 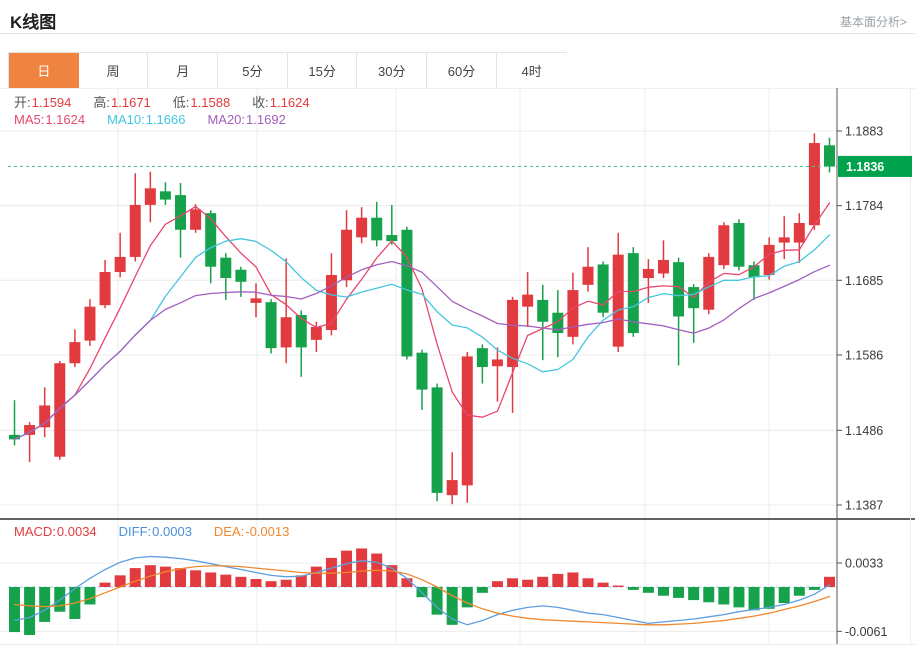 What do you see at coordinates (864, 281) in the screenshot?
I see `price-axis-label: 1.1685` at bounding box center [864, 281].